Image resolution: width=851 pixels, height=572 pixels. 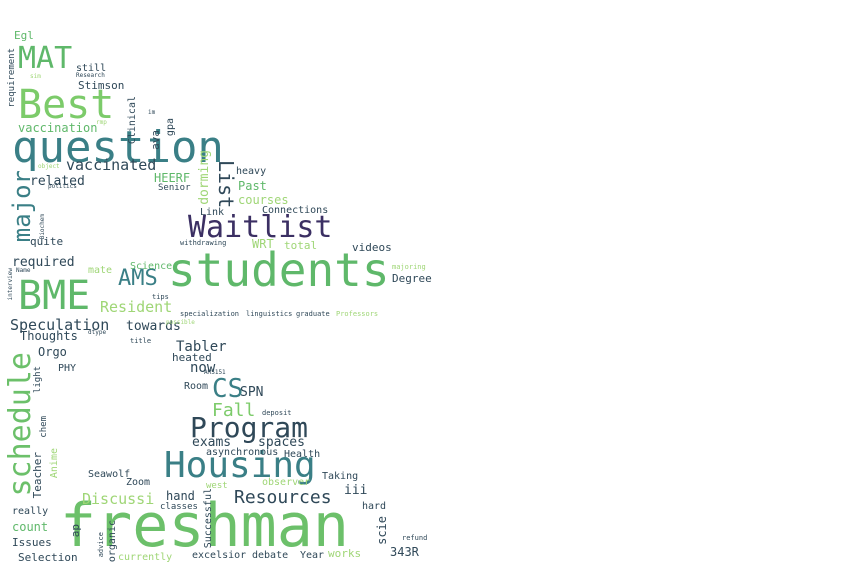 What do you see at coordinates (12, 78) in the screenshot?
I see `word-requirement: requirement` at bounding box center [12, 78].